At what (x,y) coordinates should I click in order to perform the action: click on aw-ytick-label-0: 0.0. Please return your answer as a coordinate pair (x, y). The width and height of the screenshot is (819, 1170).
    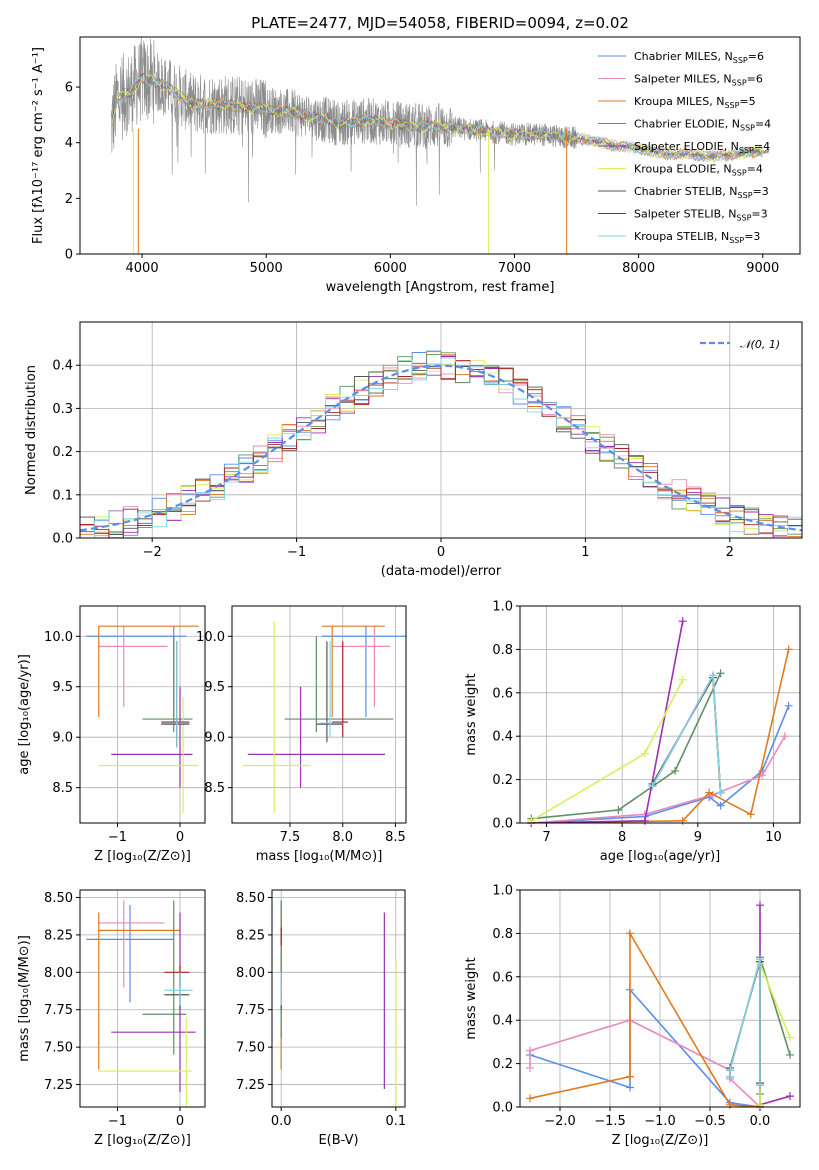
    Looking at the image, I should click on (502, 824).